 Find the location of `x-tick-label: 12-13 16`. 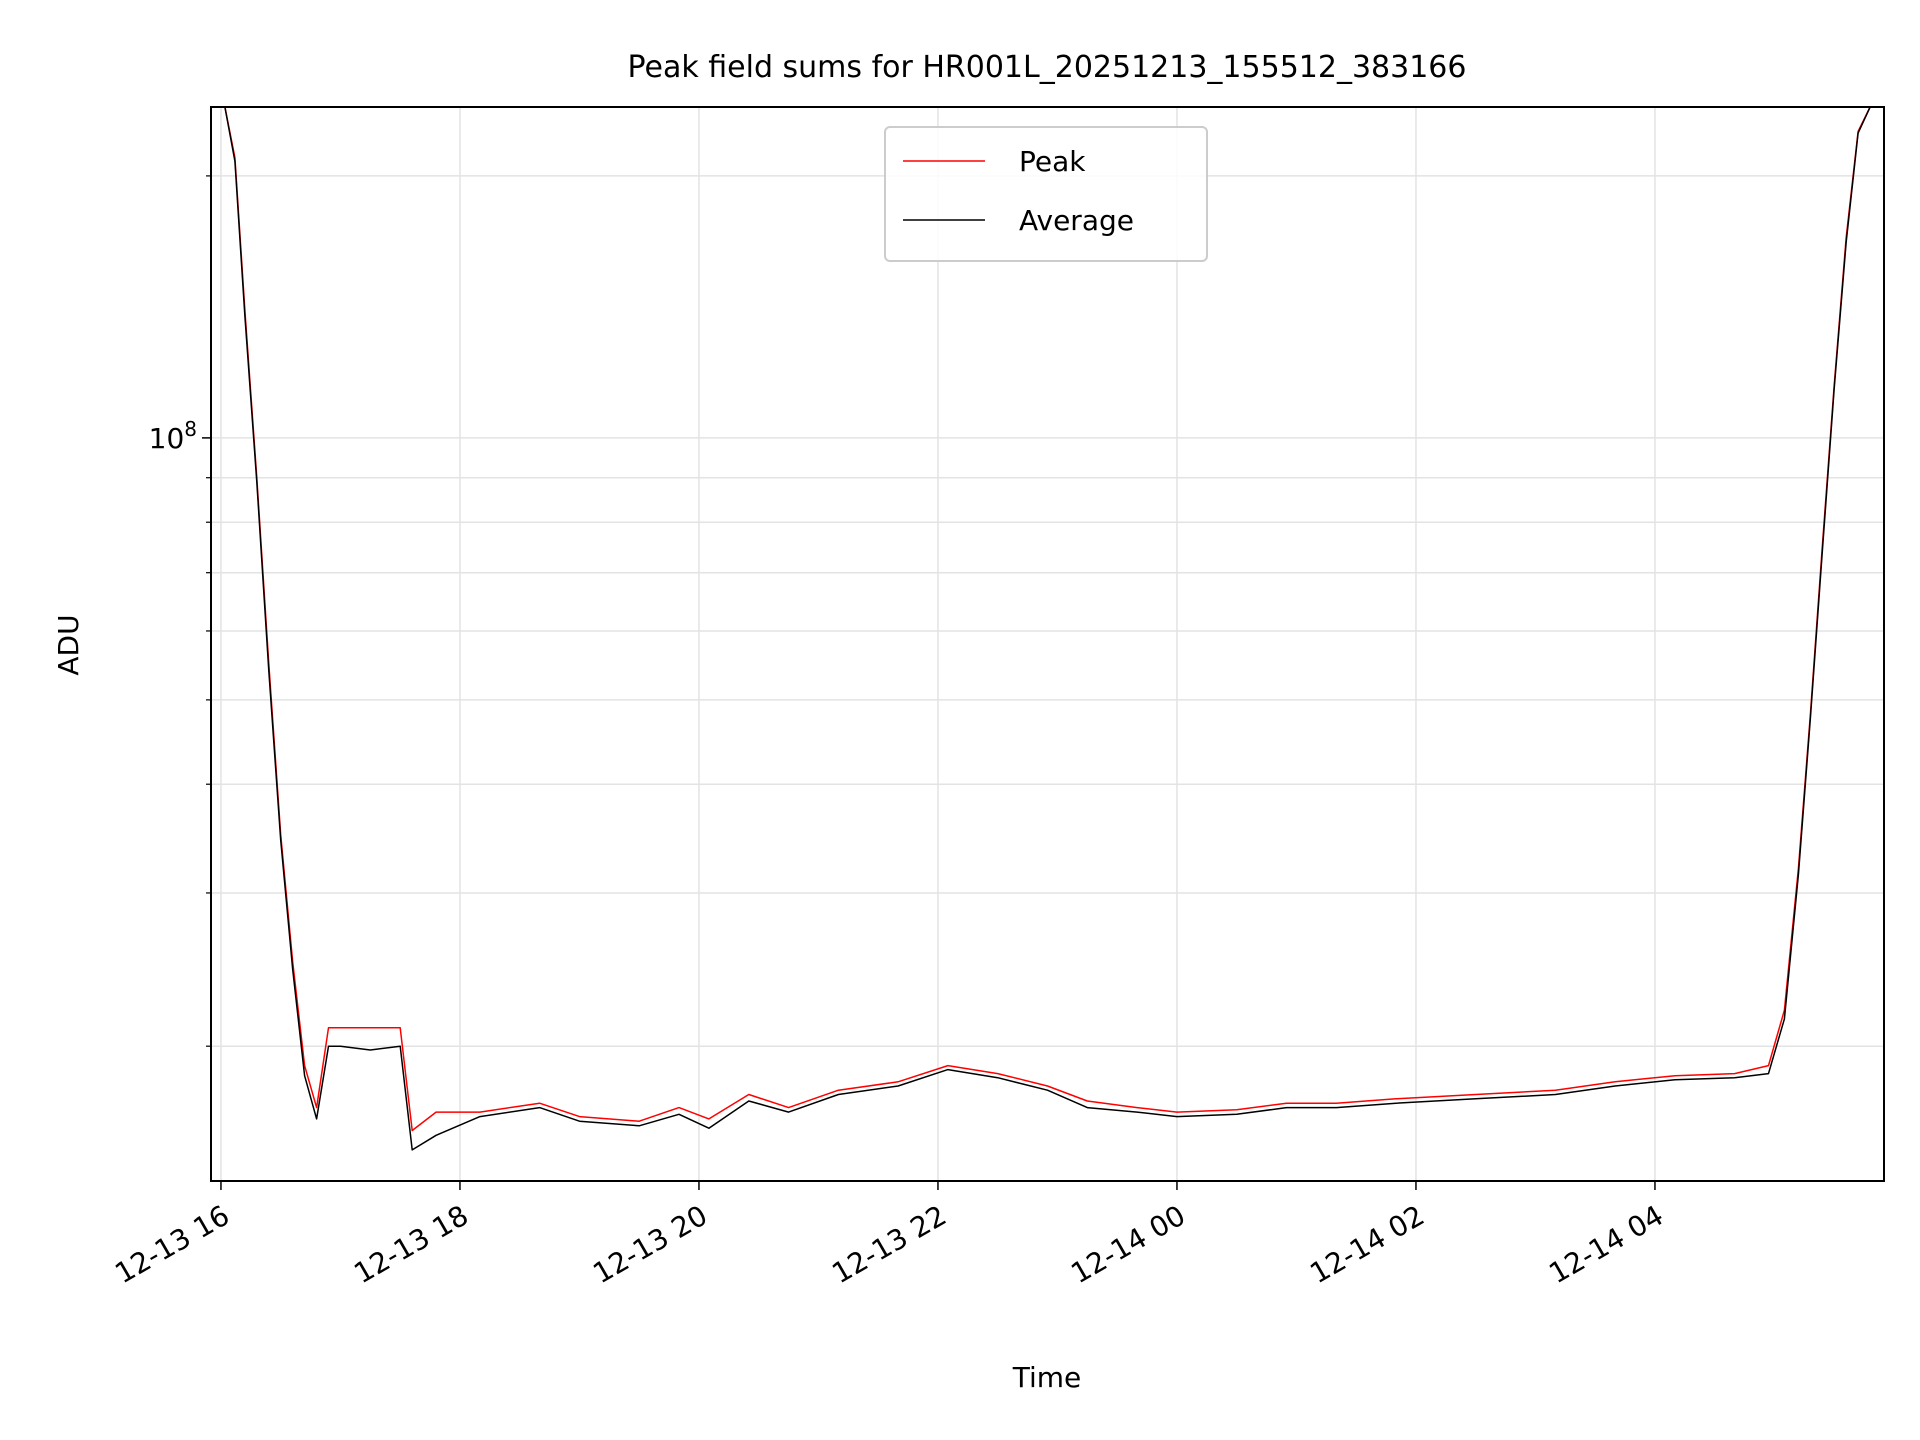

x-tick-label: 12-13 16 is located at coordinates (172, 1245).